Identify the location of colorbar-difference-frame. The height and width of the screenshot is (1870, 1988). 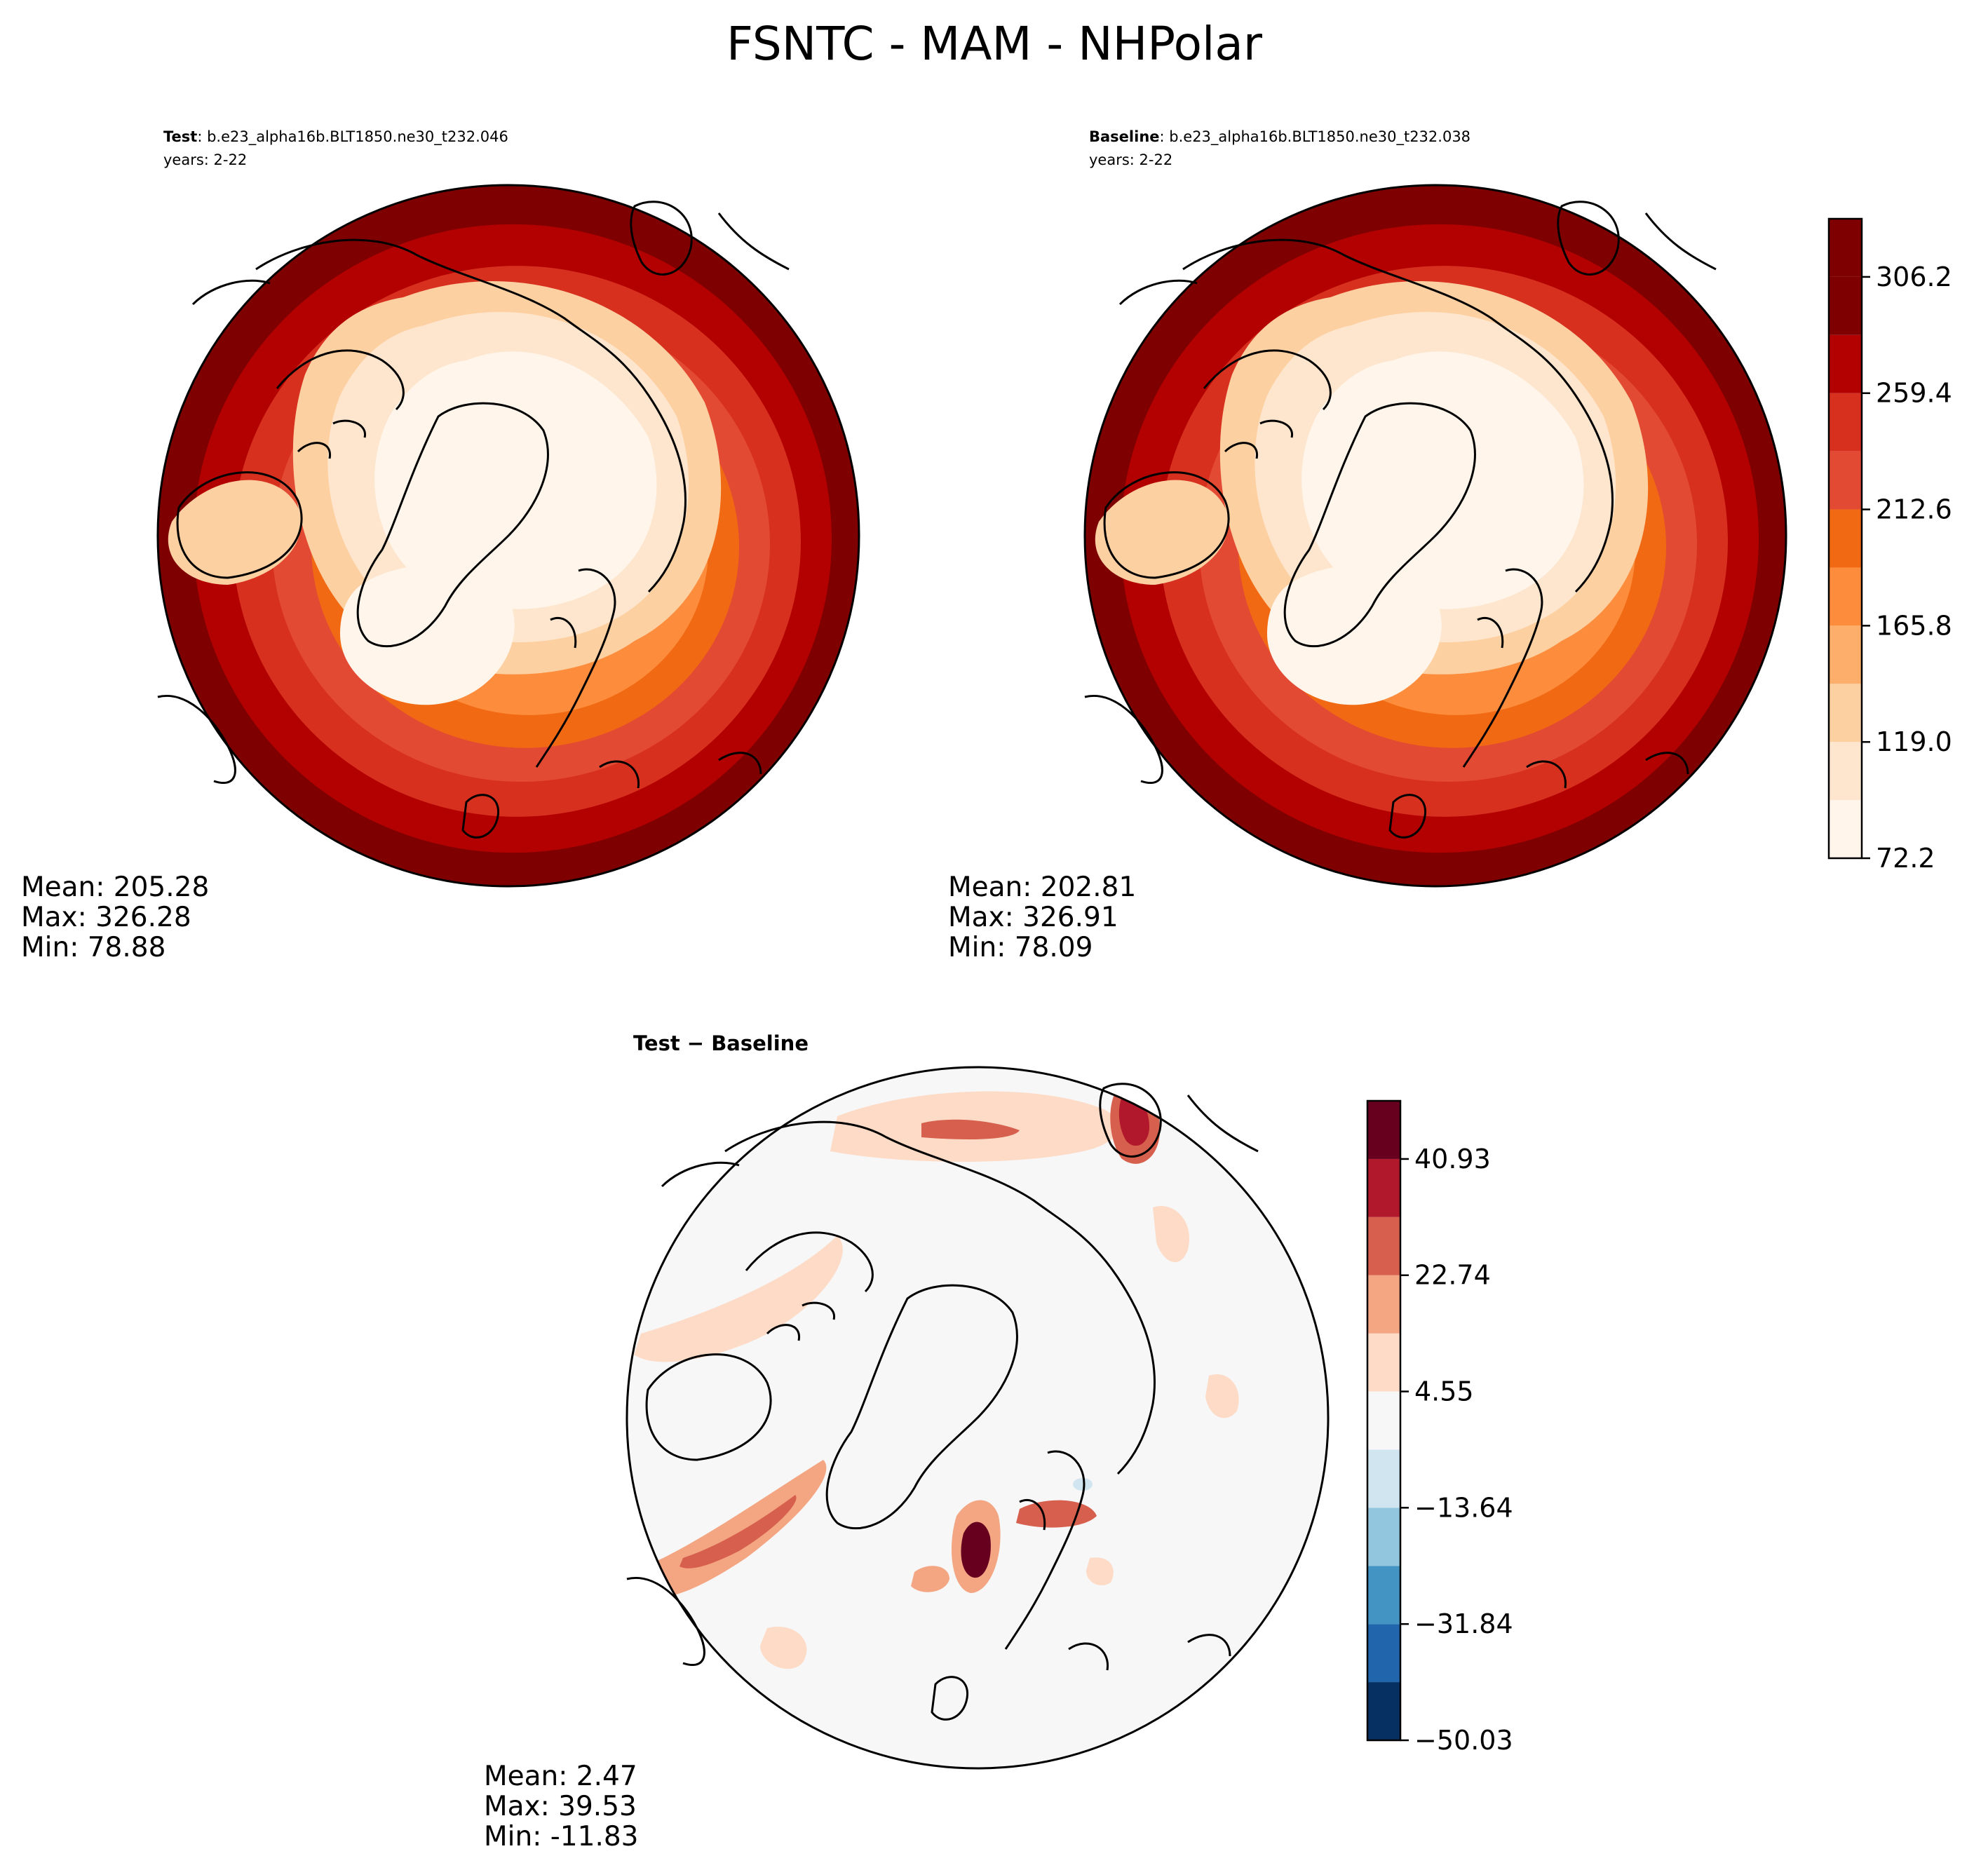
(1384, 1420).